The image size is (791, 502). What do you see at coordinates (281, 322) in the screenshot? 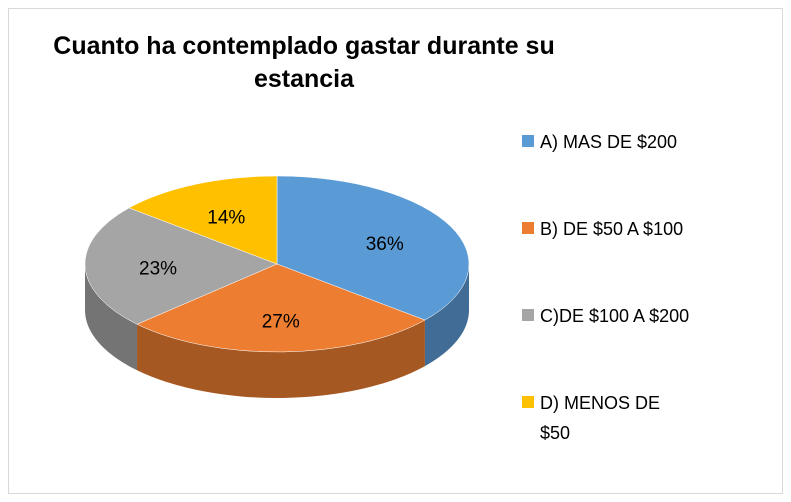
I see `data-label: 27%` at bounding box center [281, 322].